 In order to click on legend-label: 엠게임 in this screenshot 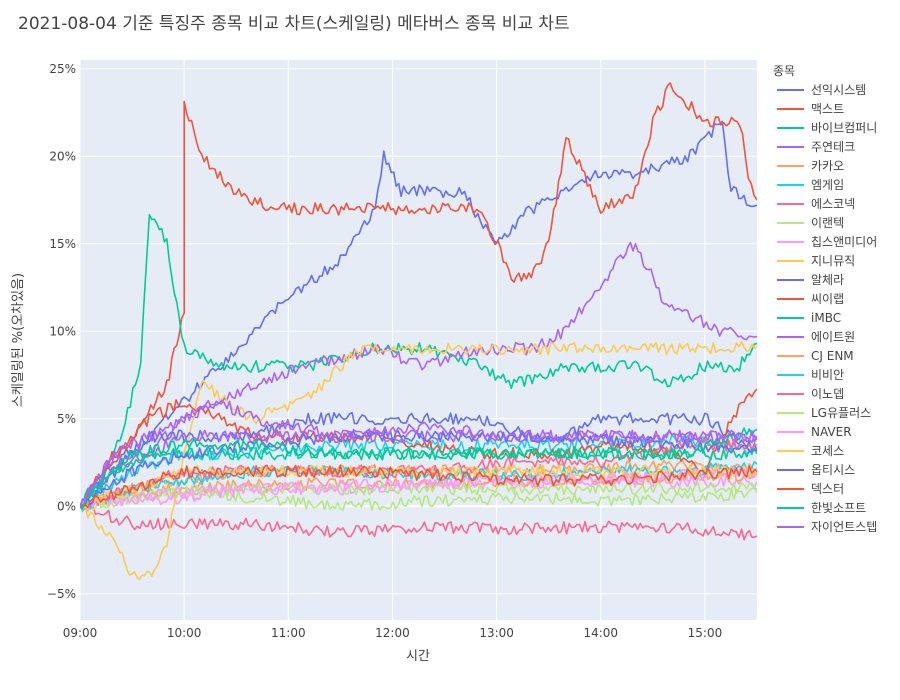, I will do `click(827, 185)`.